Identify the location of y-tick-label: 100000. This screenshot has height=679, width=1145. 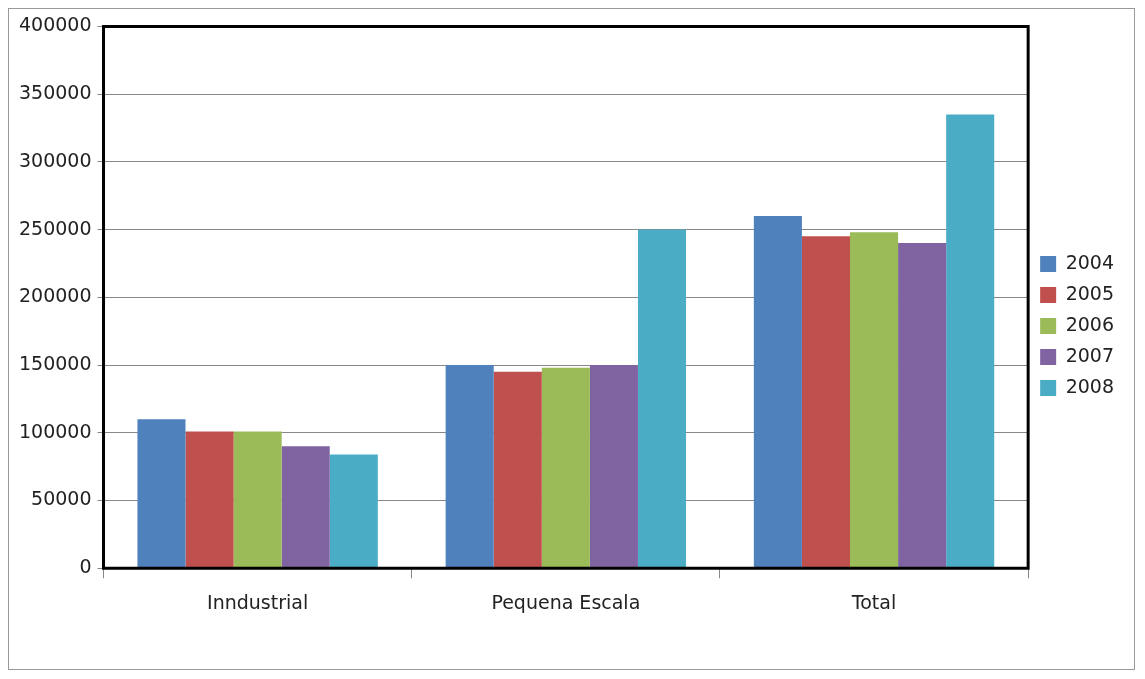
(55, 430).